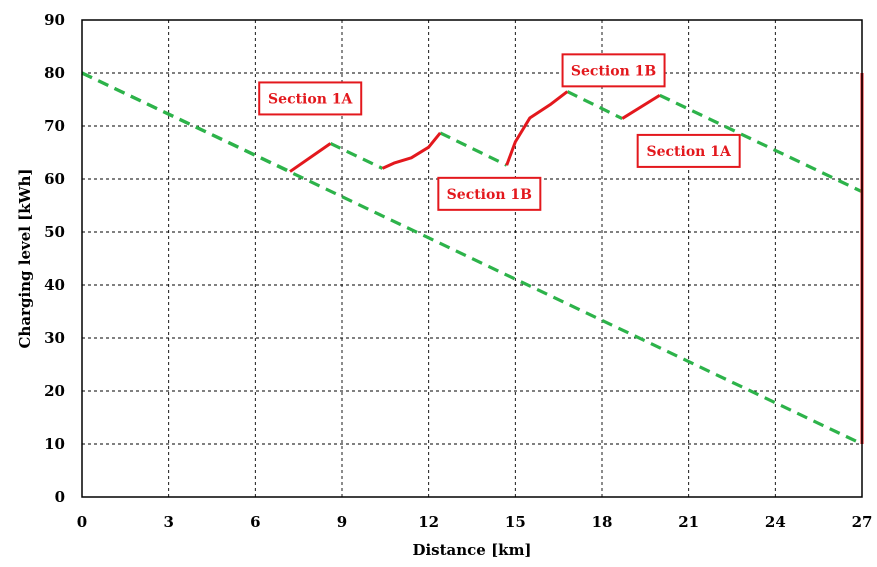 Image resolution: width=877 pixels, height=567 pixels. Describe the element at coordinates (54, 338) in the screenshot. I see `y-tick-label: 30` at that location.